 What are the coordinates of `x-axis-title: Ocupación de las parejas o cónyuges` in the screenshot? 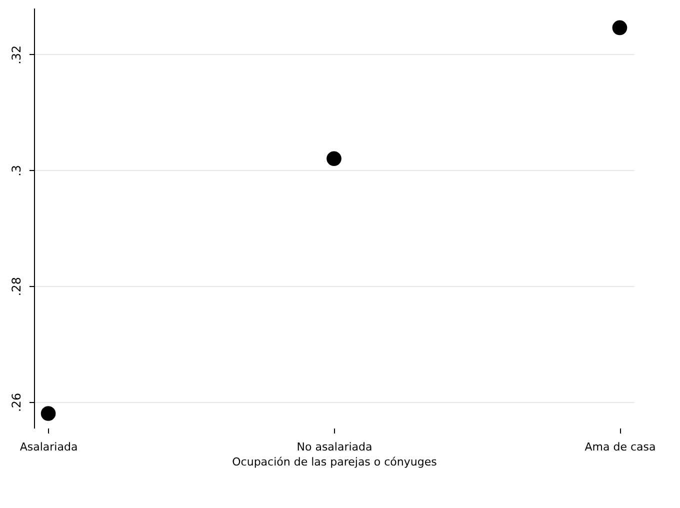 It's located at (335, 462).